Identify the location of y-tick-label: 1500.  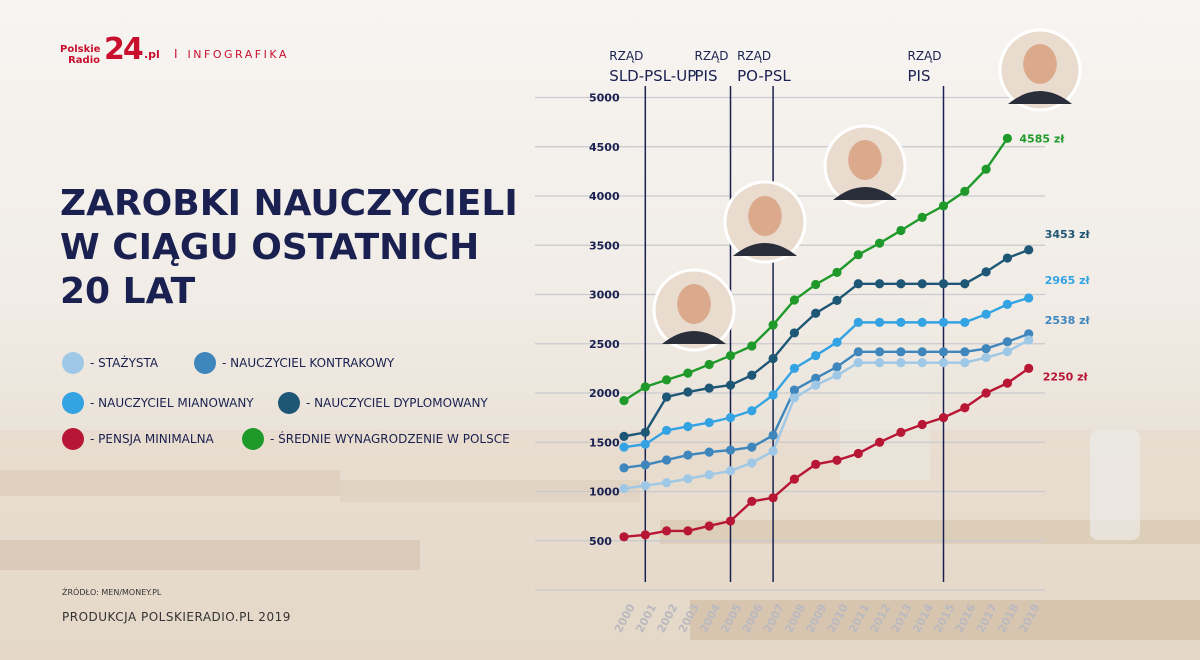
(604, 442).